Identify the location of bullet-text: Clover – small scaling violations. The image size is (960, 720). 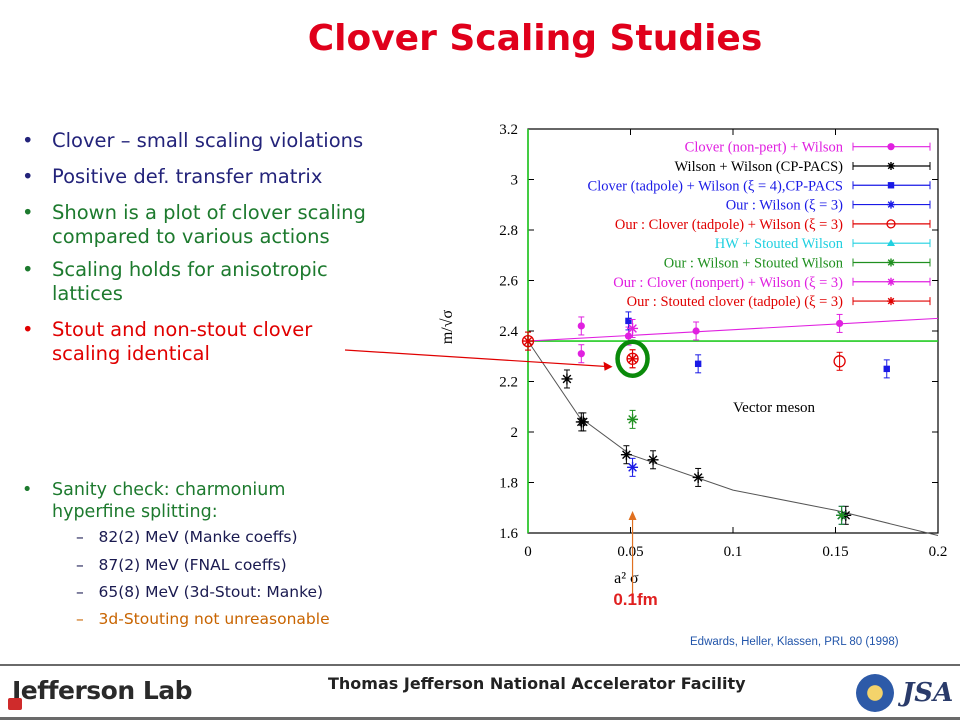
(208, 140).